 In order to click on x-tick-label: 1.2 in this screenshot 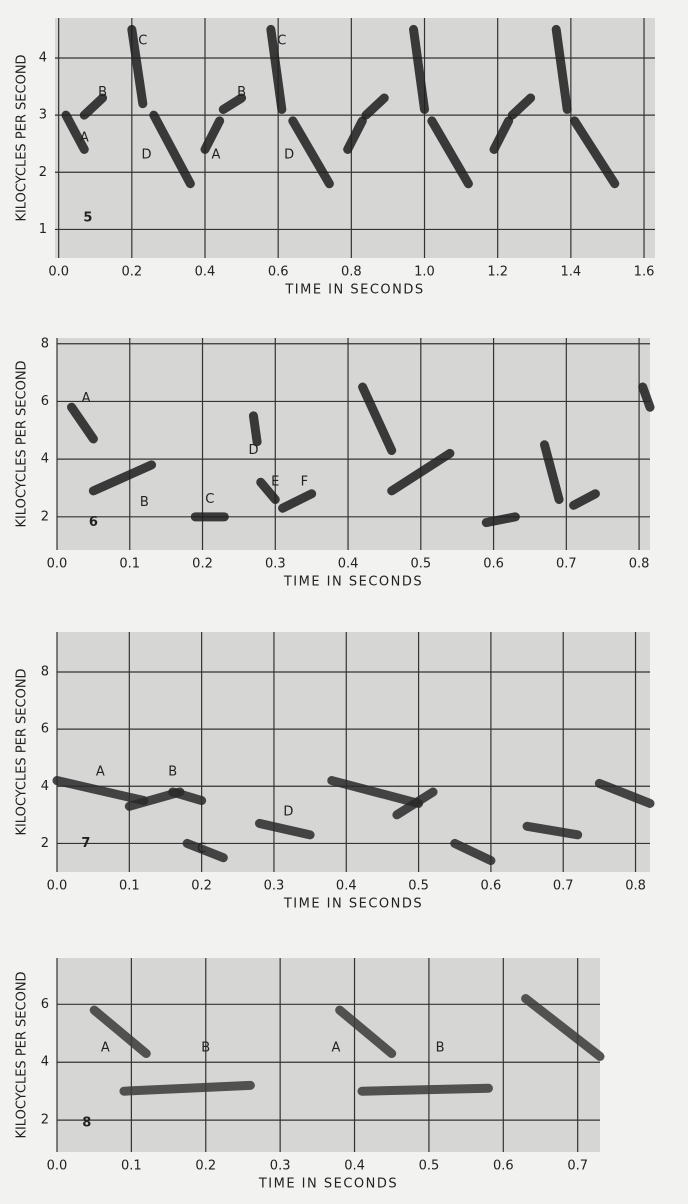, I will do `click(497, 272)`.